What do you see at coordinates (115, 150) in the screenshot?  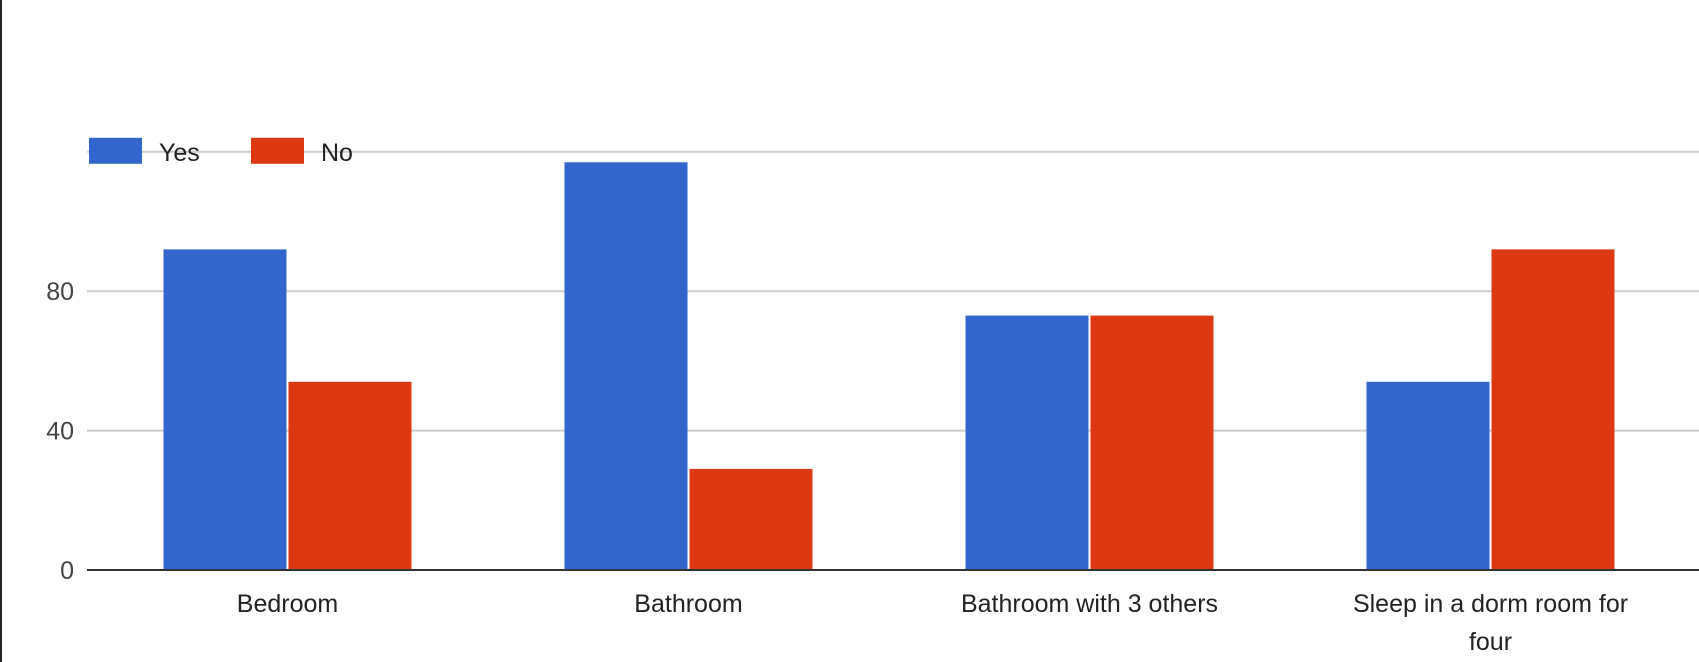 I see `legend-swatch-yes` at bounding box center [115, 150].